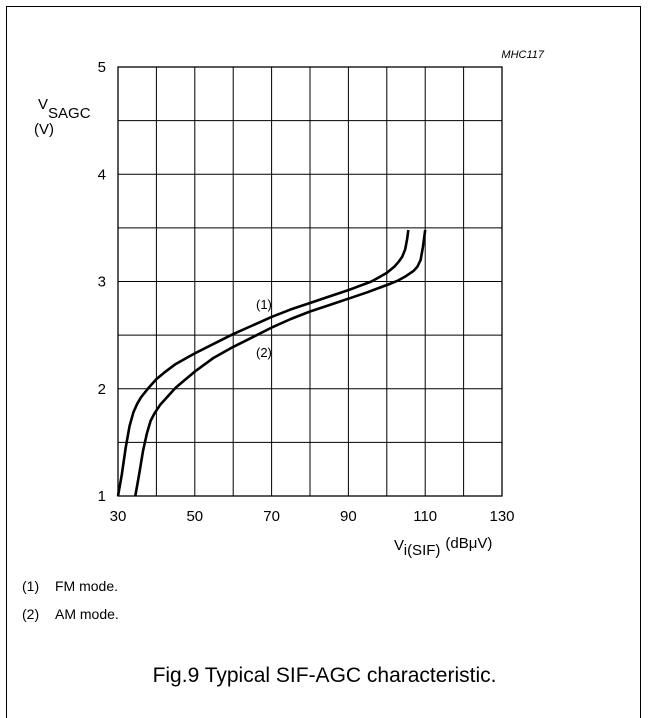 This screenshot has width=649, height=718. I want to click on y-axis-unit: (V), so click(44, 129).